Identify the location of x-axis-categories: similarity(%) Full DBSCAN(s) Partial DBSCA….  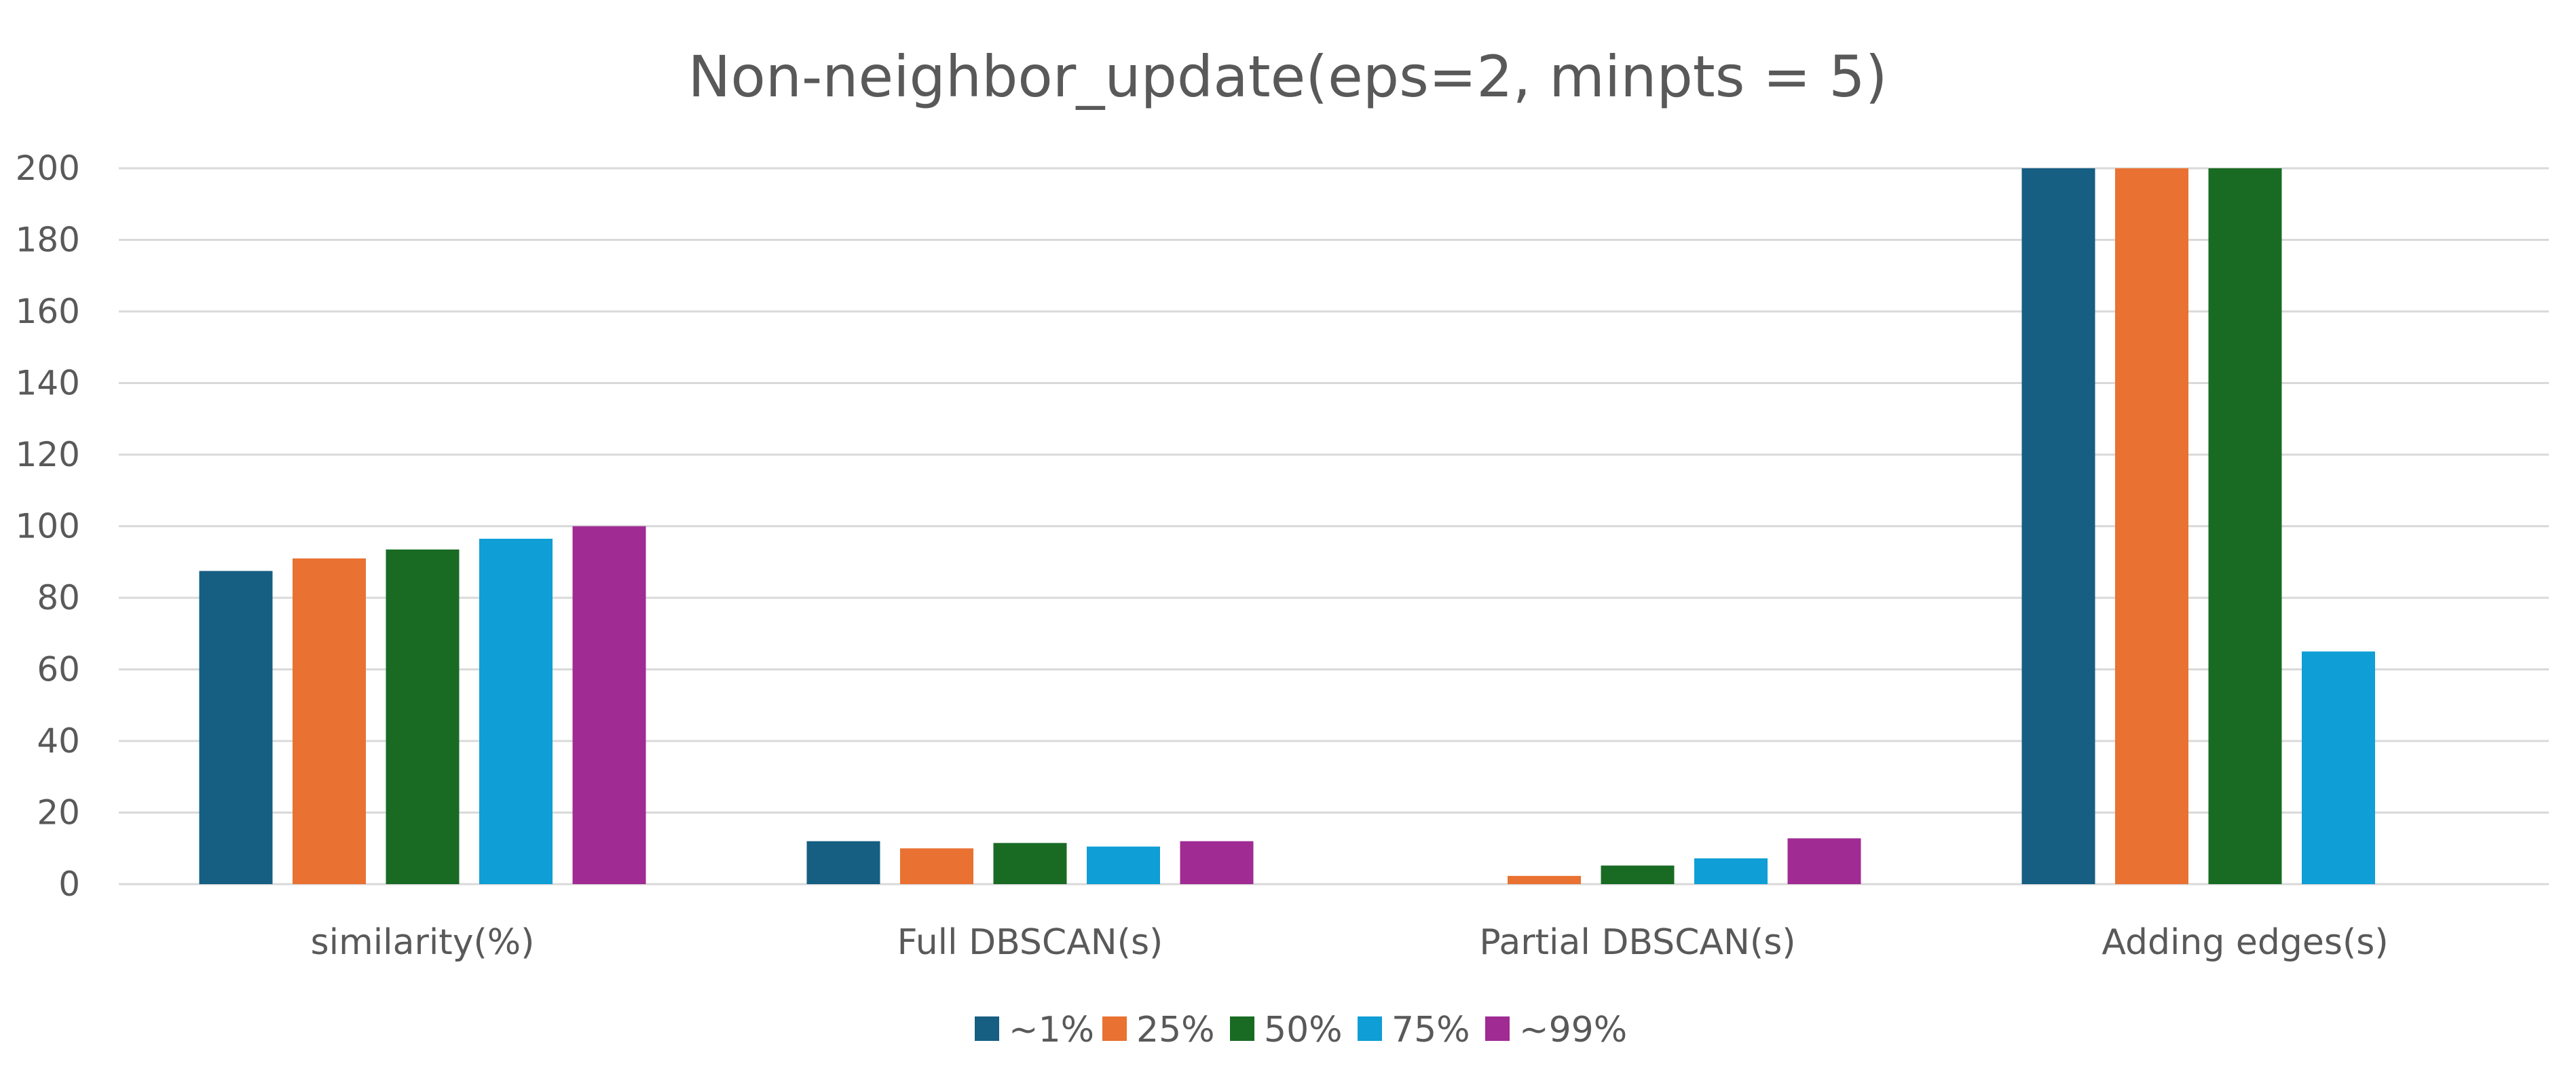
(1350, 942).